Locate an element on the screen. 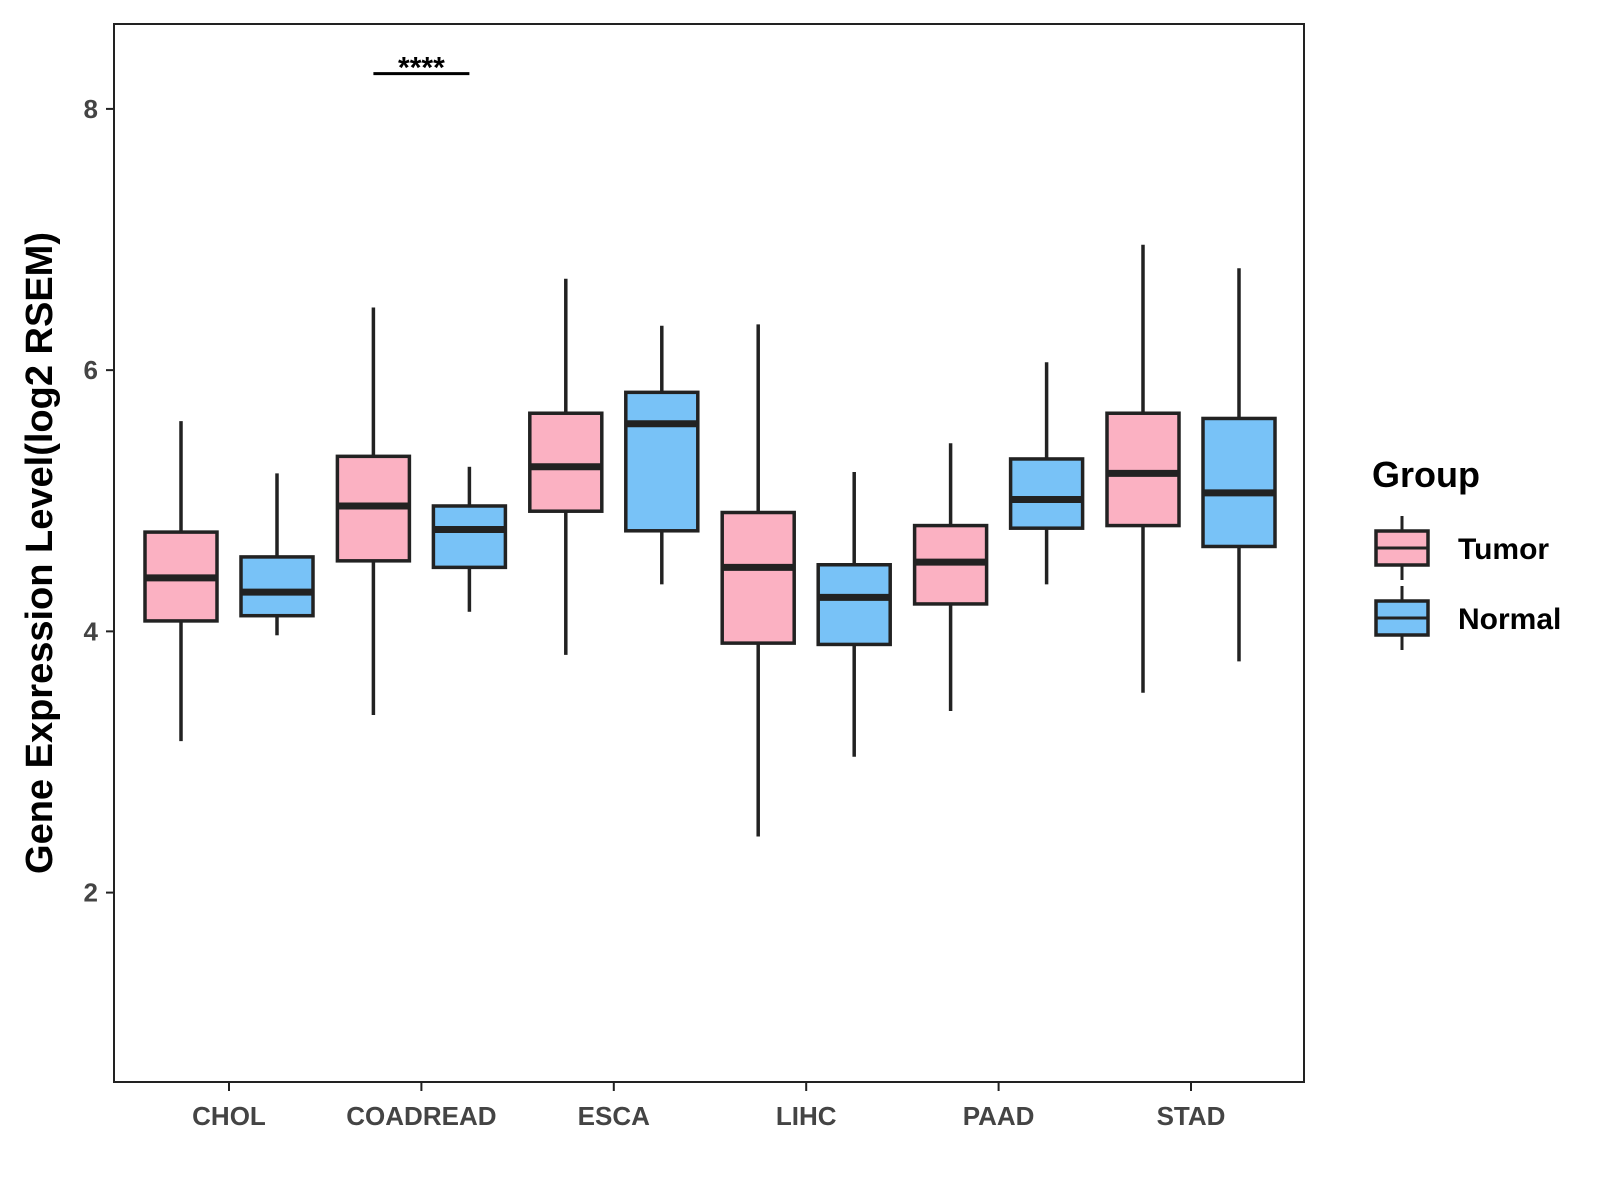  x-tick-label: PAAD is located at coordinates (999, 1116).